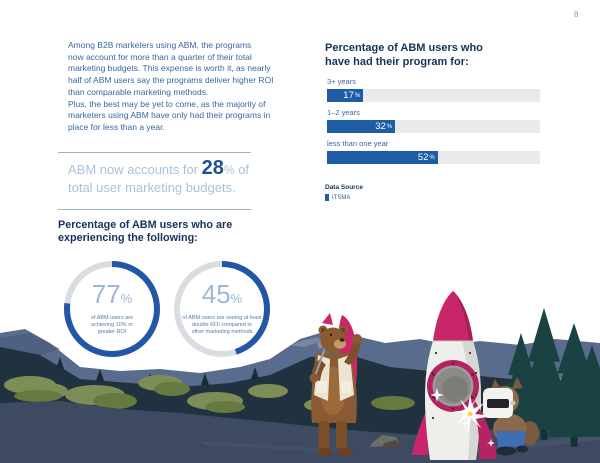  I want to click on donut-45-value: 45%, so click(222, 294).